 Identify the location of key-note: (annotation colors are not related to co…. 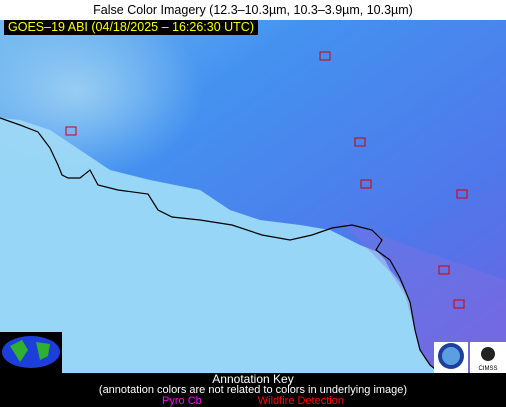
(253, 390).